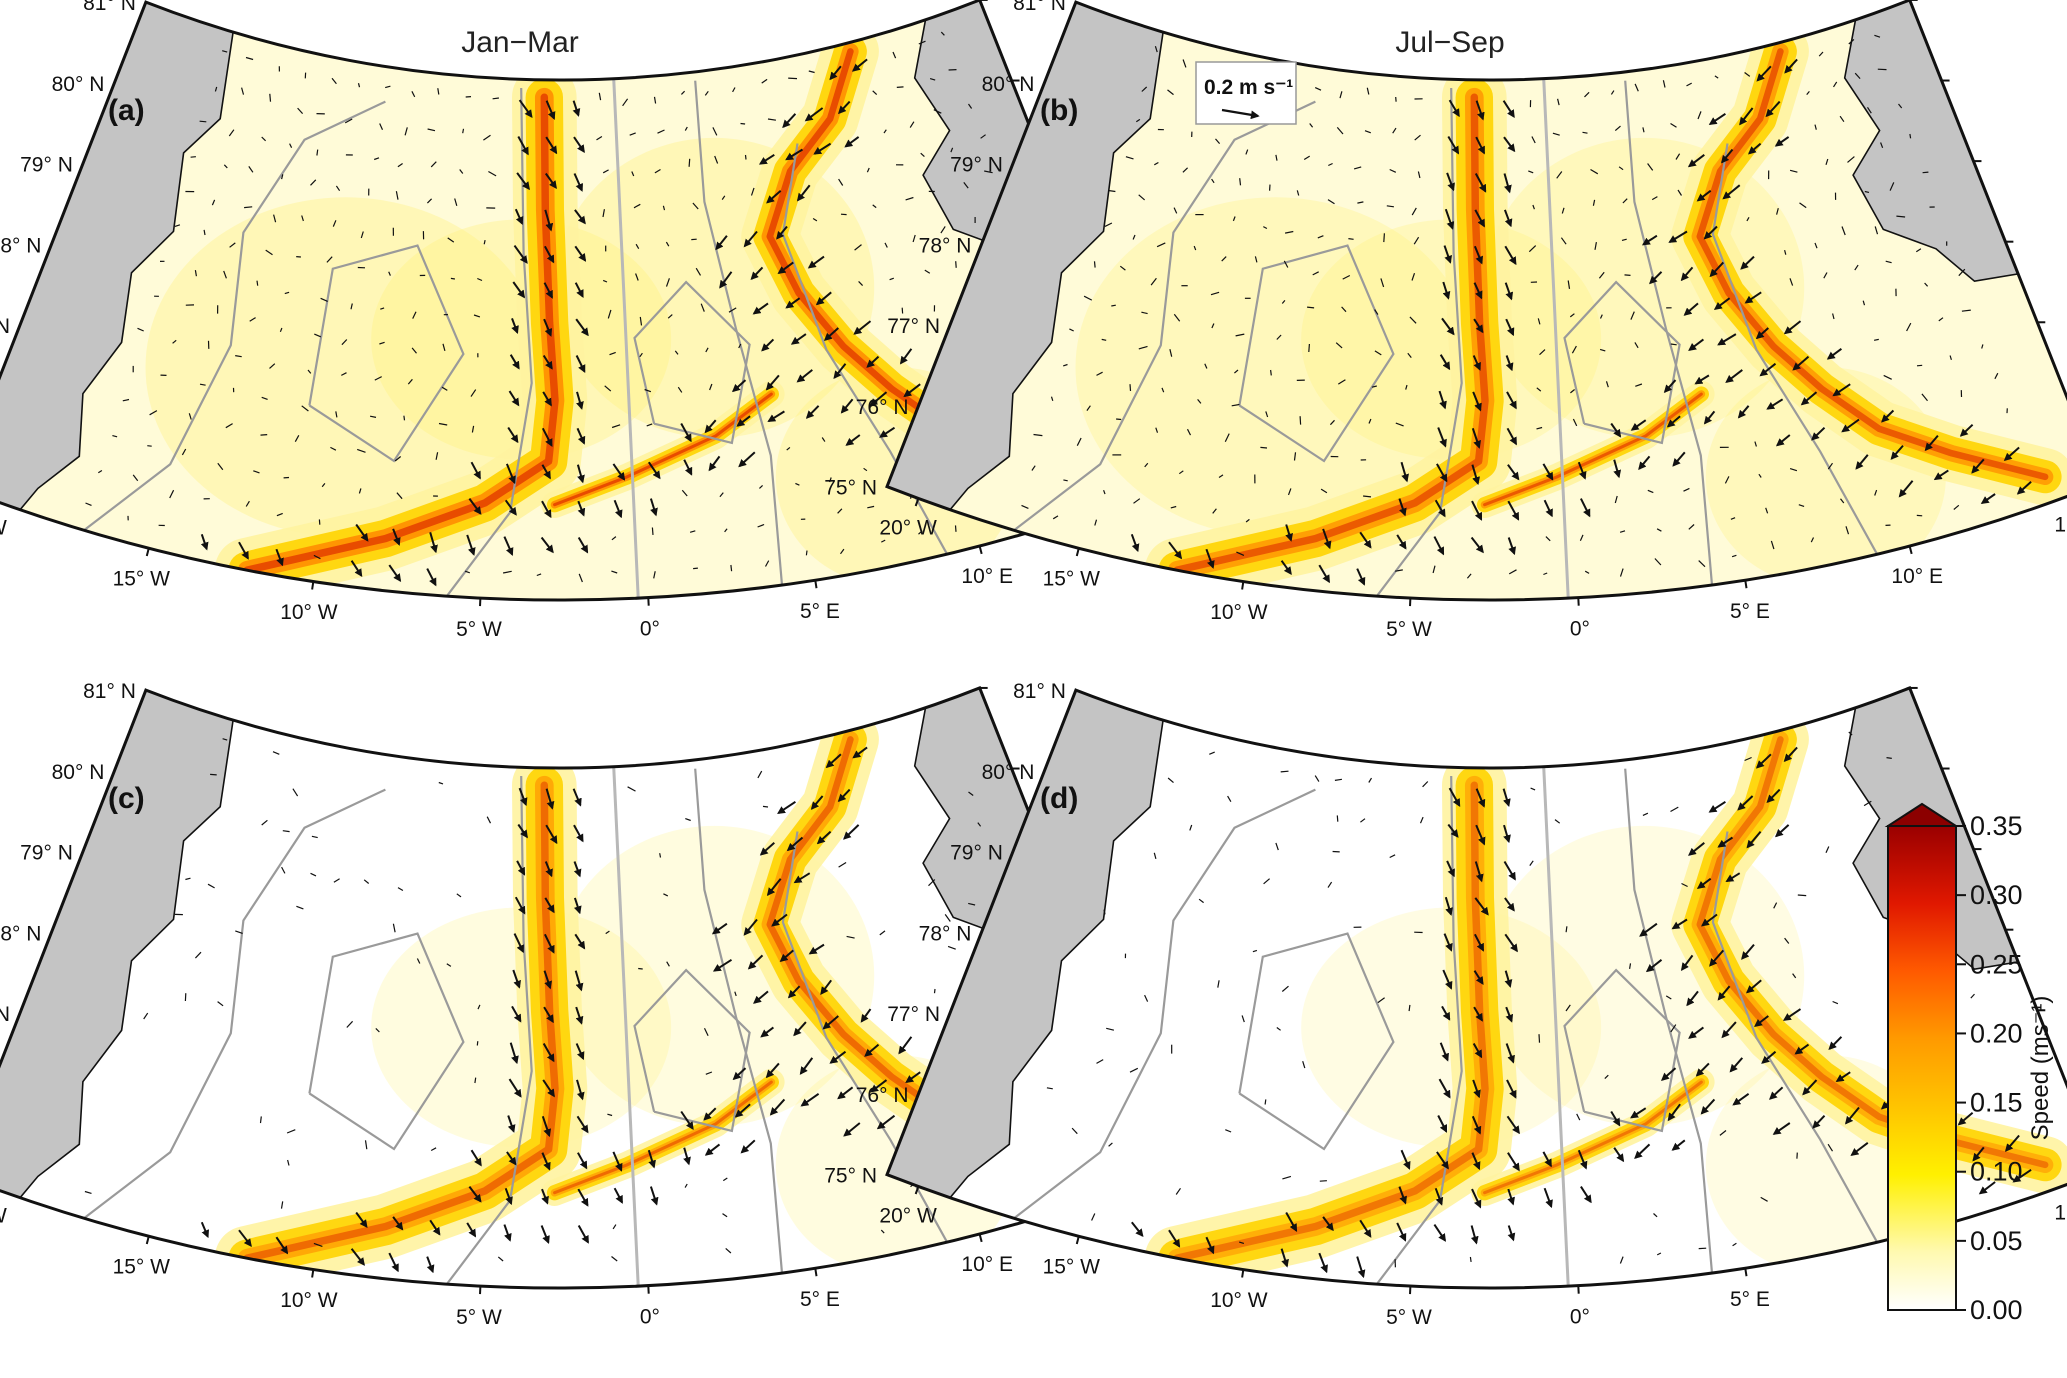  What do you see at coordinates (1072, 578) in the screenshot?
I see `longitude-label: 15° W` at bounding box center [1072, 578].